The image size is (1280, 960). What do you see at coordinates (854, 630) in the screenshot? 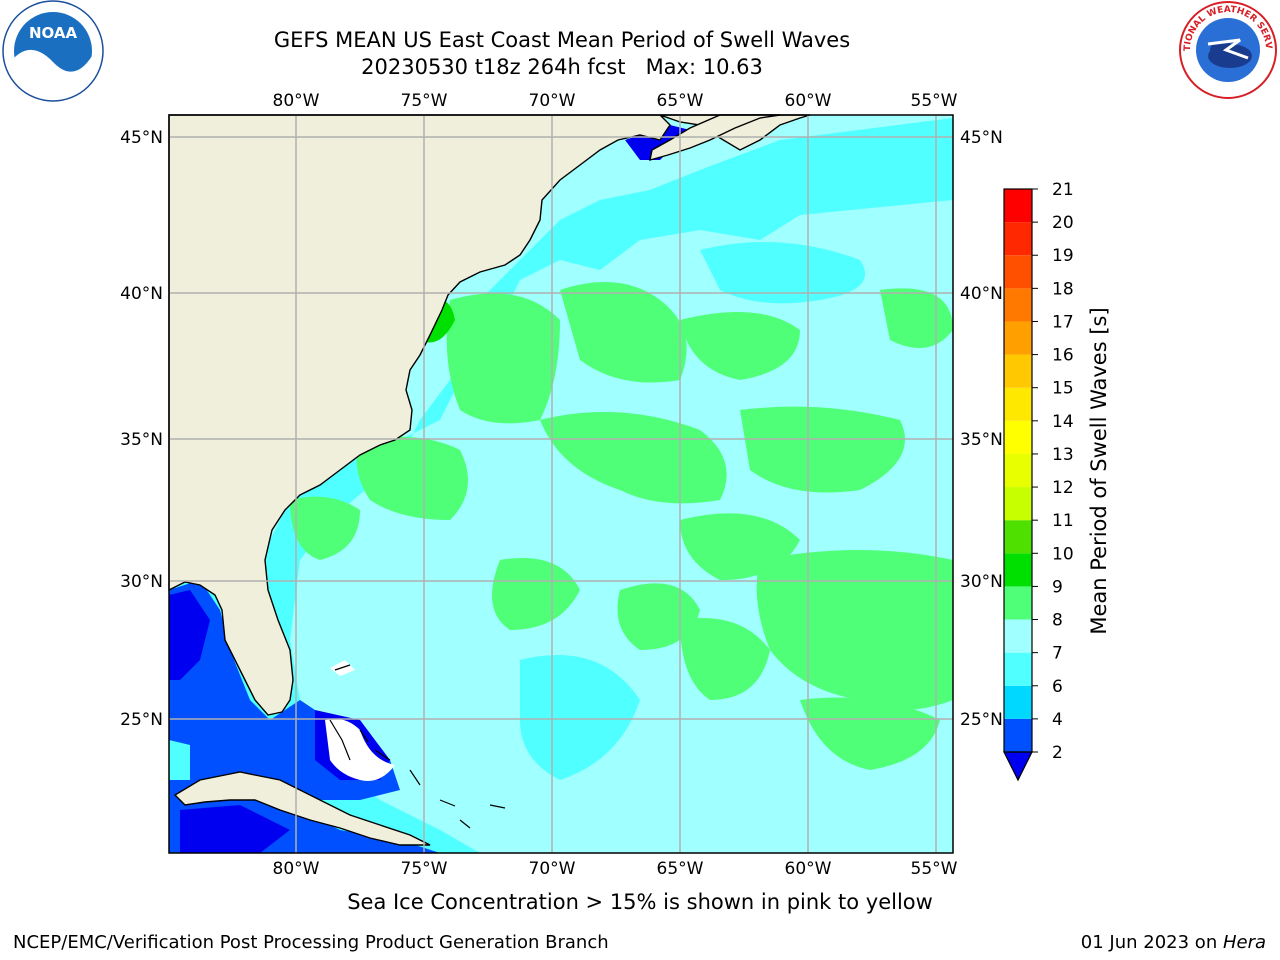
I see `band-9-10-l` at bounding box center [854, 630].